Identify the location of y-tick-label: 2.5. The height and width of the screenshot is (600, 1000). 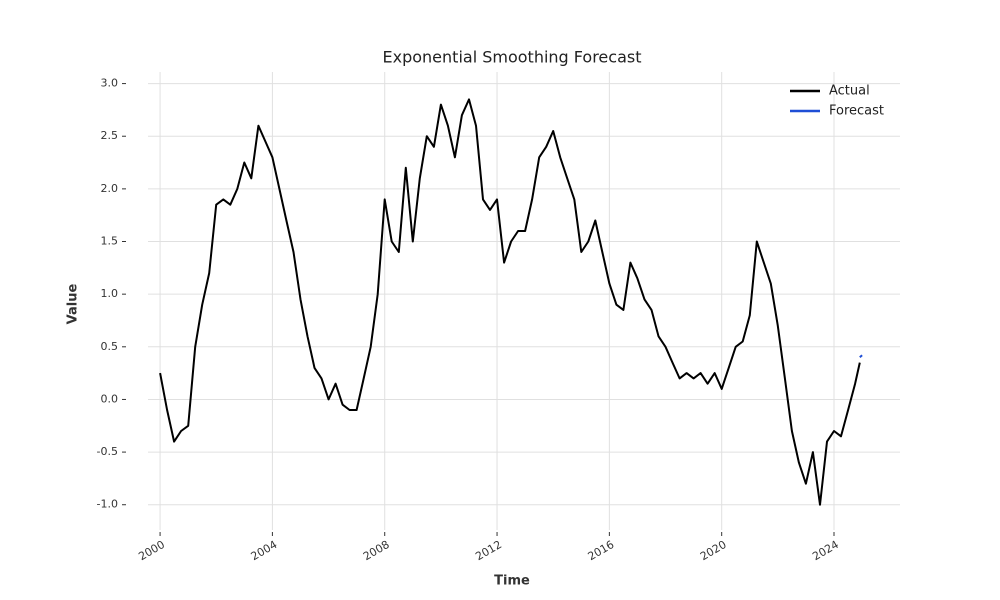
(110, 135).